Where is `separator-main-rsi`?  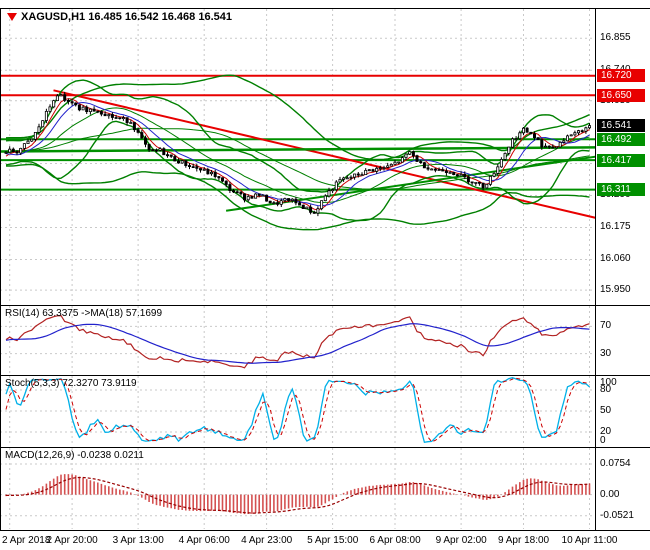
separator-main-rsi is located at coordinates (325, 305).